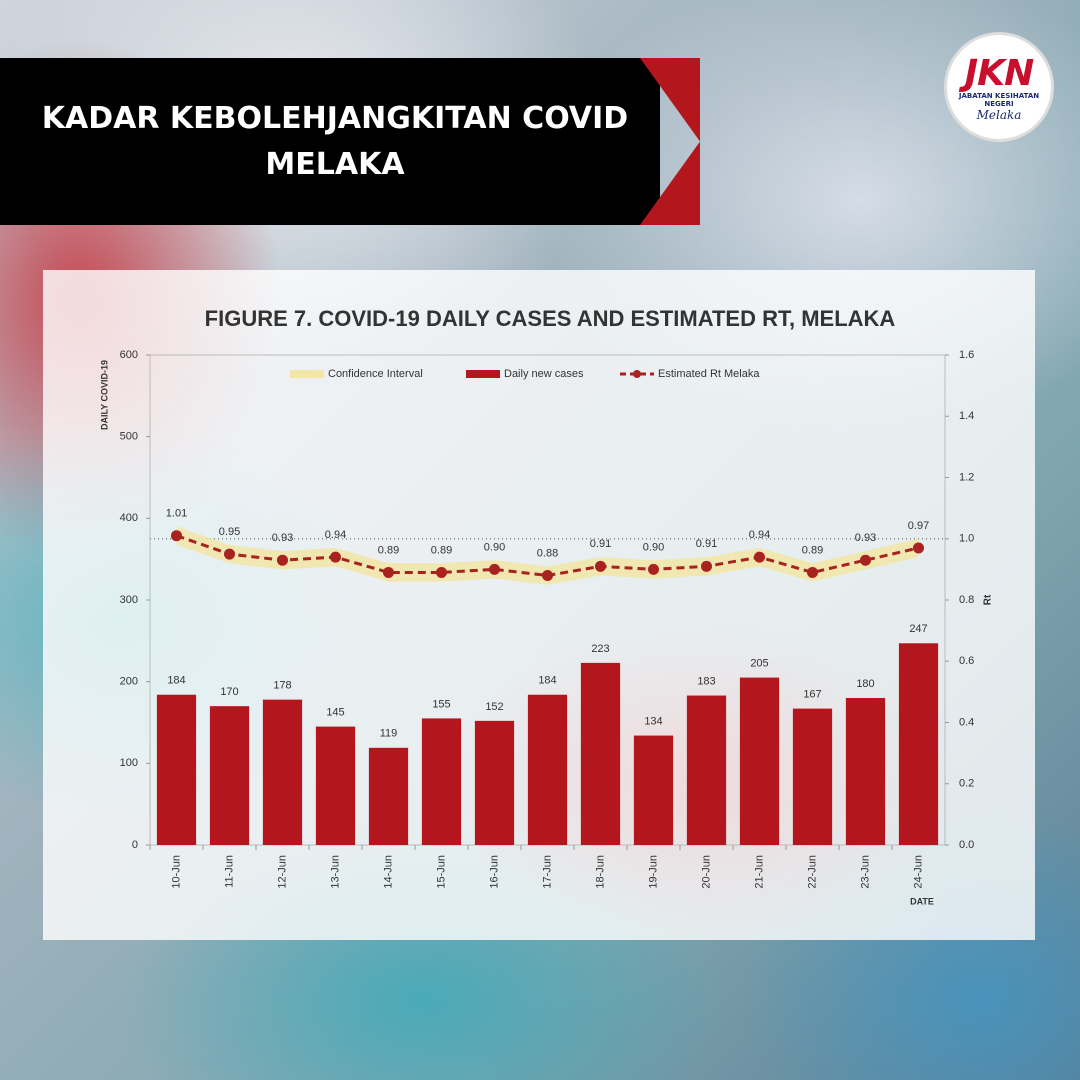 This screenshot has width=1080, height=1080. What do you see at coordinates (129, 763) in the screenshot?
I see `y-tick-label: 100` at bounding box center [129, 763].